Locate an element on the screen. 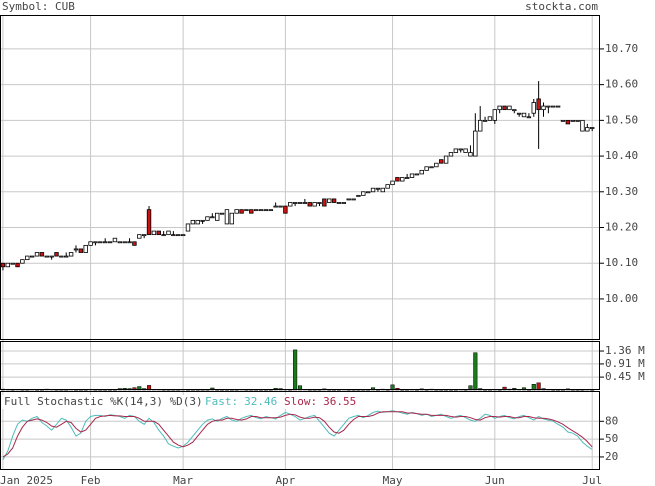 The width and height of the screenshot is (655, 486). y-tick-label: 10.10 is located at coordinates (621, 262).